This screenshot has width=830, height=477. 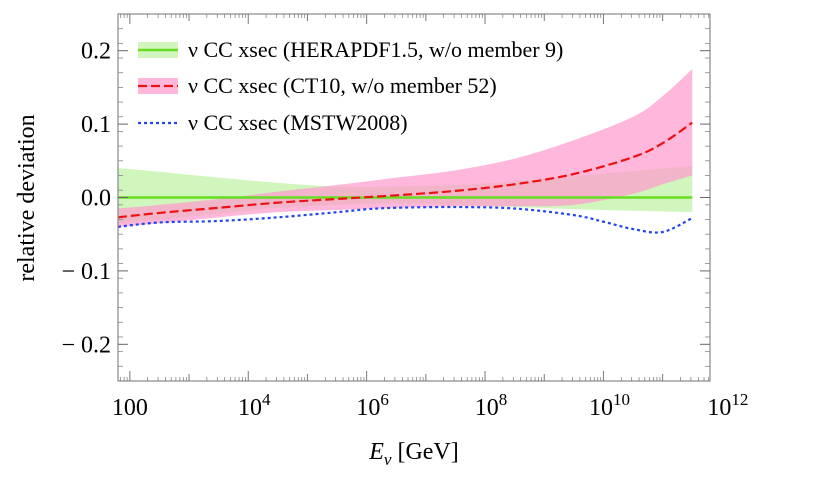 What do you see at coordinates (86, 272) in the screenshot?
I see `y-tick-label: − 0.1` at bounding box center [86, 272].